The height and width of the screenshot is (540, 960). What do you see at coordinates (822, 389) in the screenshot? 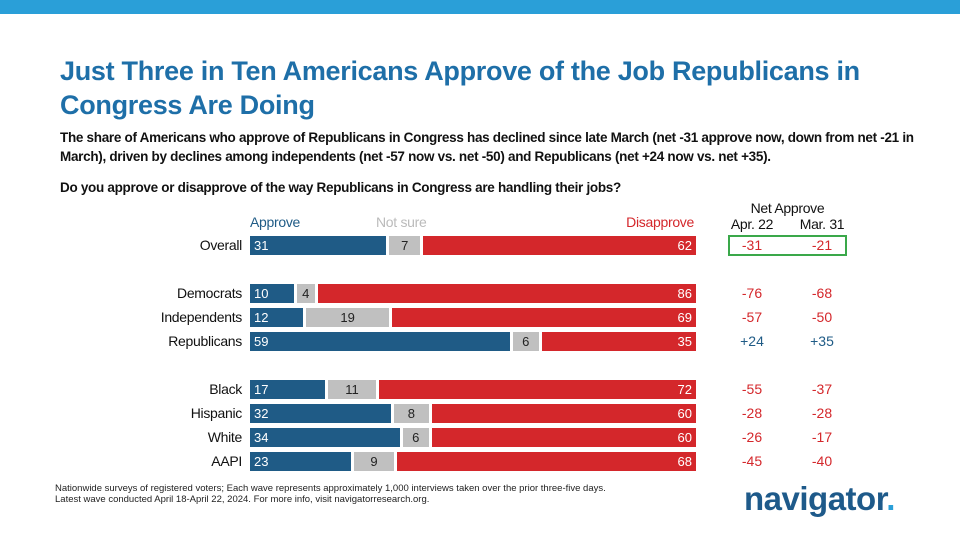
I see `net-mar31: -37` at bounding box center [822, 389].